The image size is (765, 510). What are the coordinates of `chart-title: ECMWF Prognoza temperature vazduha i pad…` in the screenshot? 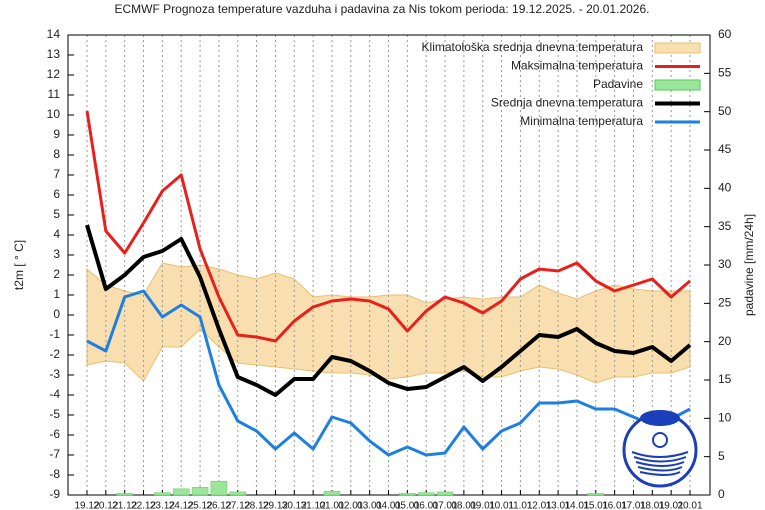 It's located at (382, 9).